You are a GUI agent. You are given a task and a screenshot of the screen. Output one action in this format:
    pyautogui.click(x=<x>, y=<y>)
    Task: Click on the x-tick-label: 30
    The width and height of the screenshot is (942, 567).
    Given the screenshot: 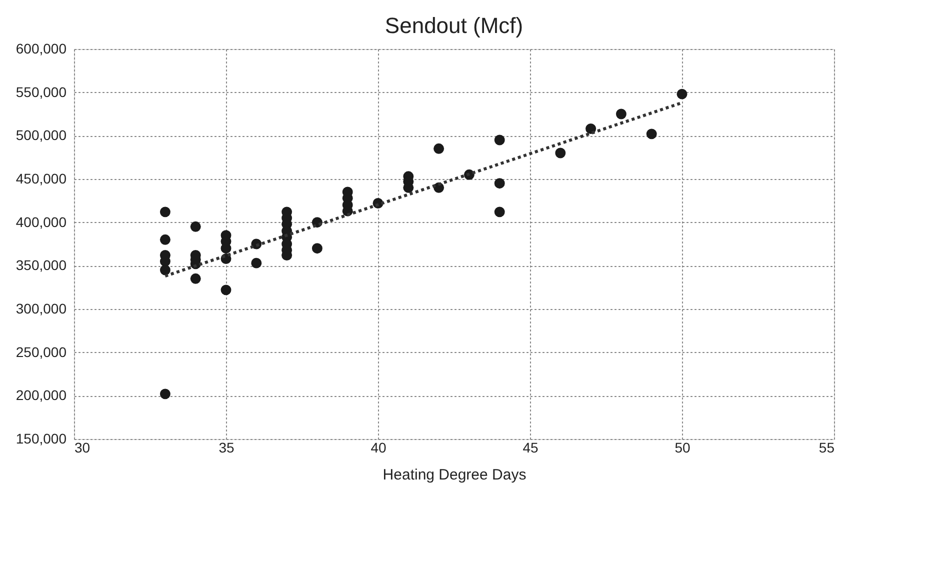 What is the action you would take?
    pyautogui.click(x=82, y=448)
    